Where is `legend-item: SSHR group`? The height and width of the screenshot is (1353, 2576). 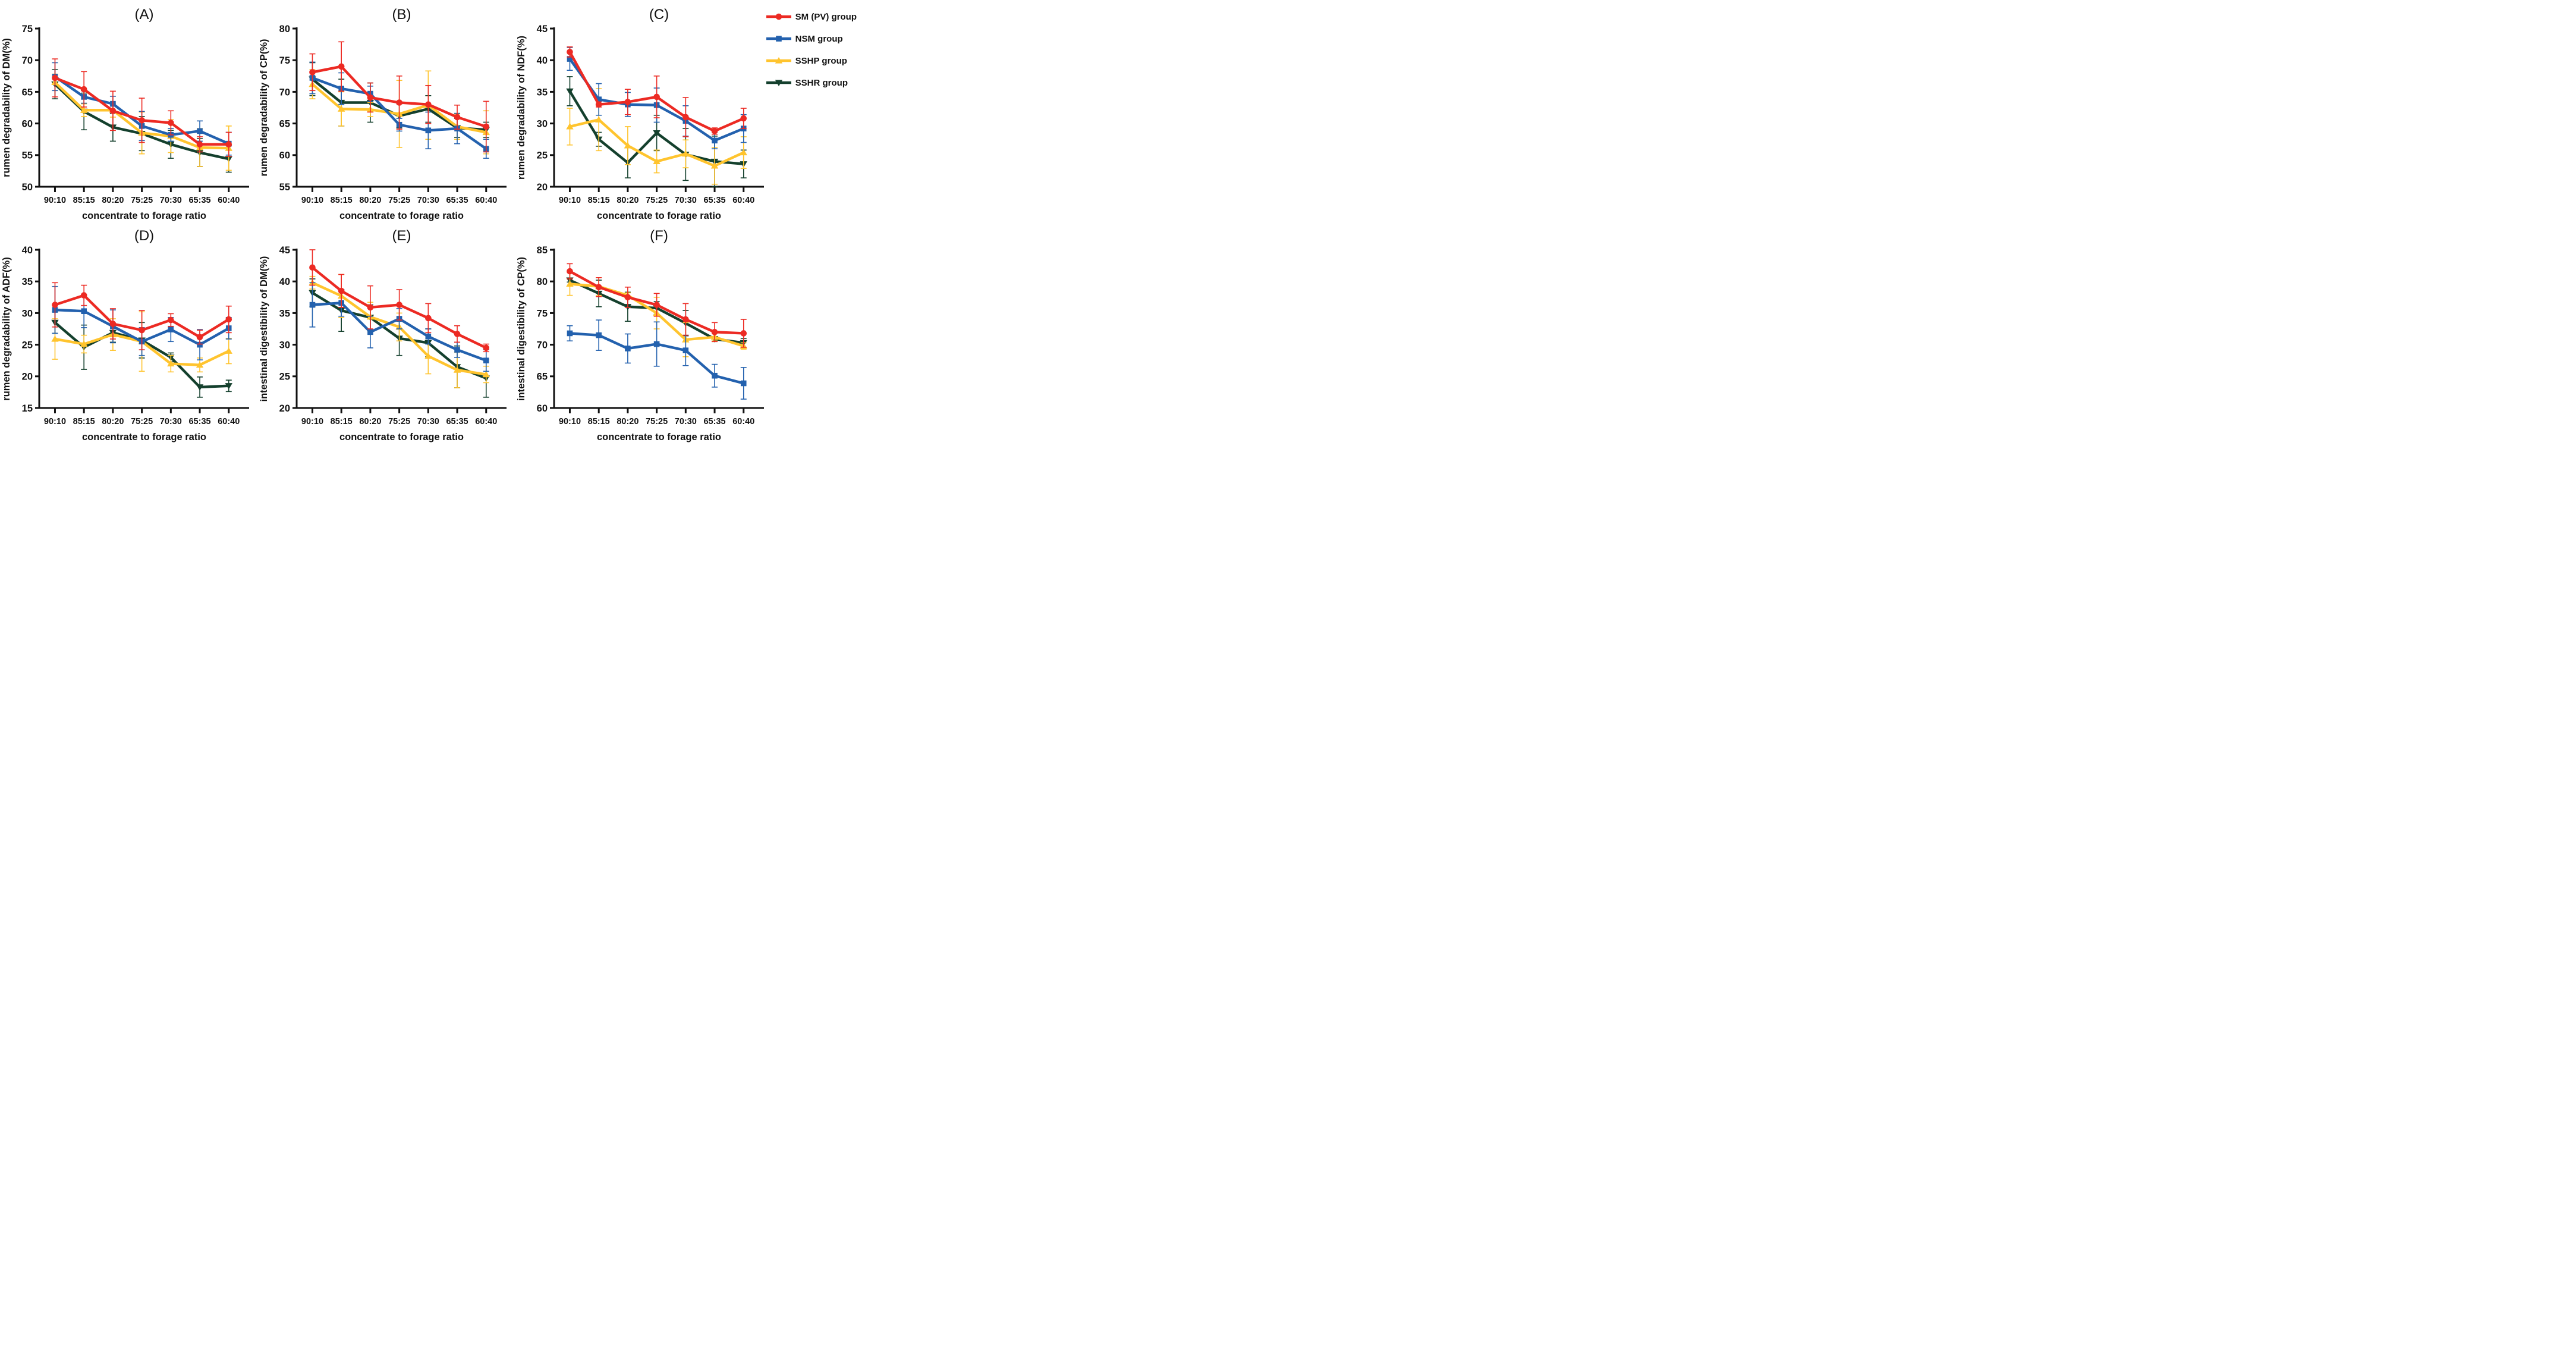 legend-item: SSHR group is located at coordinates (811, 83).